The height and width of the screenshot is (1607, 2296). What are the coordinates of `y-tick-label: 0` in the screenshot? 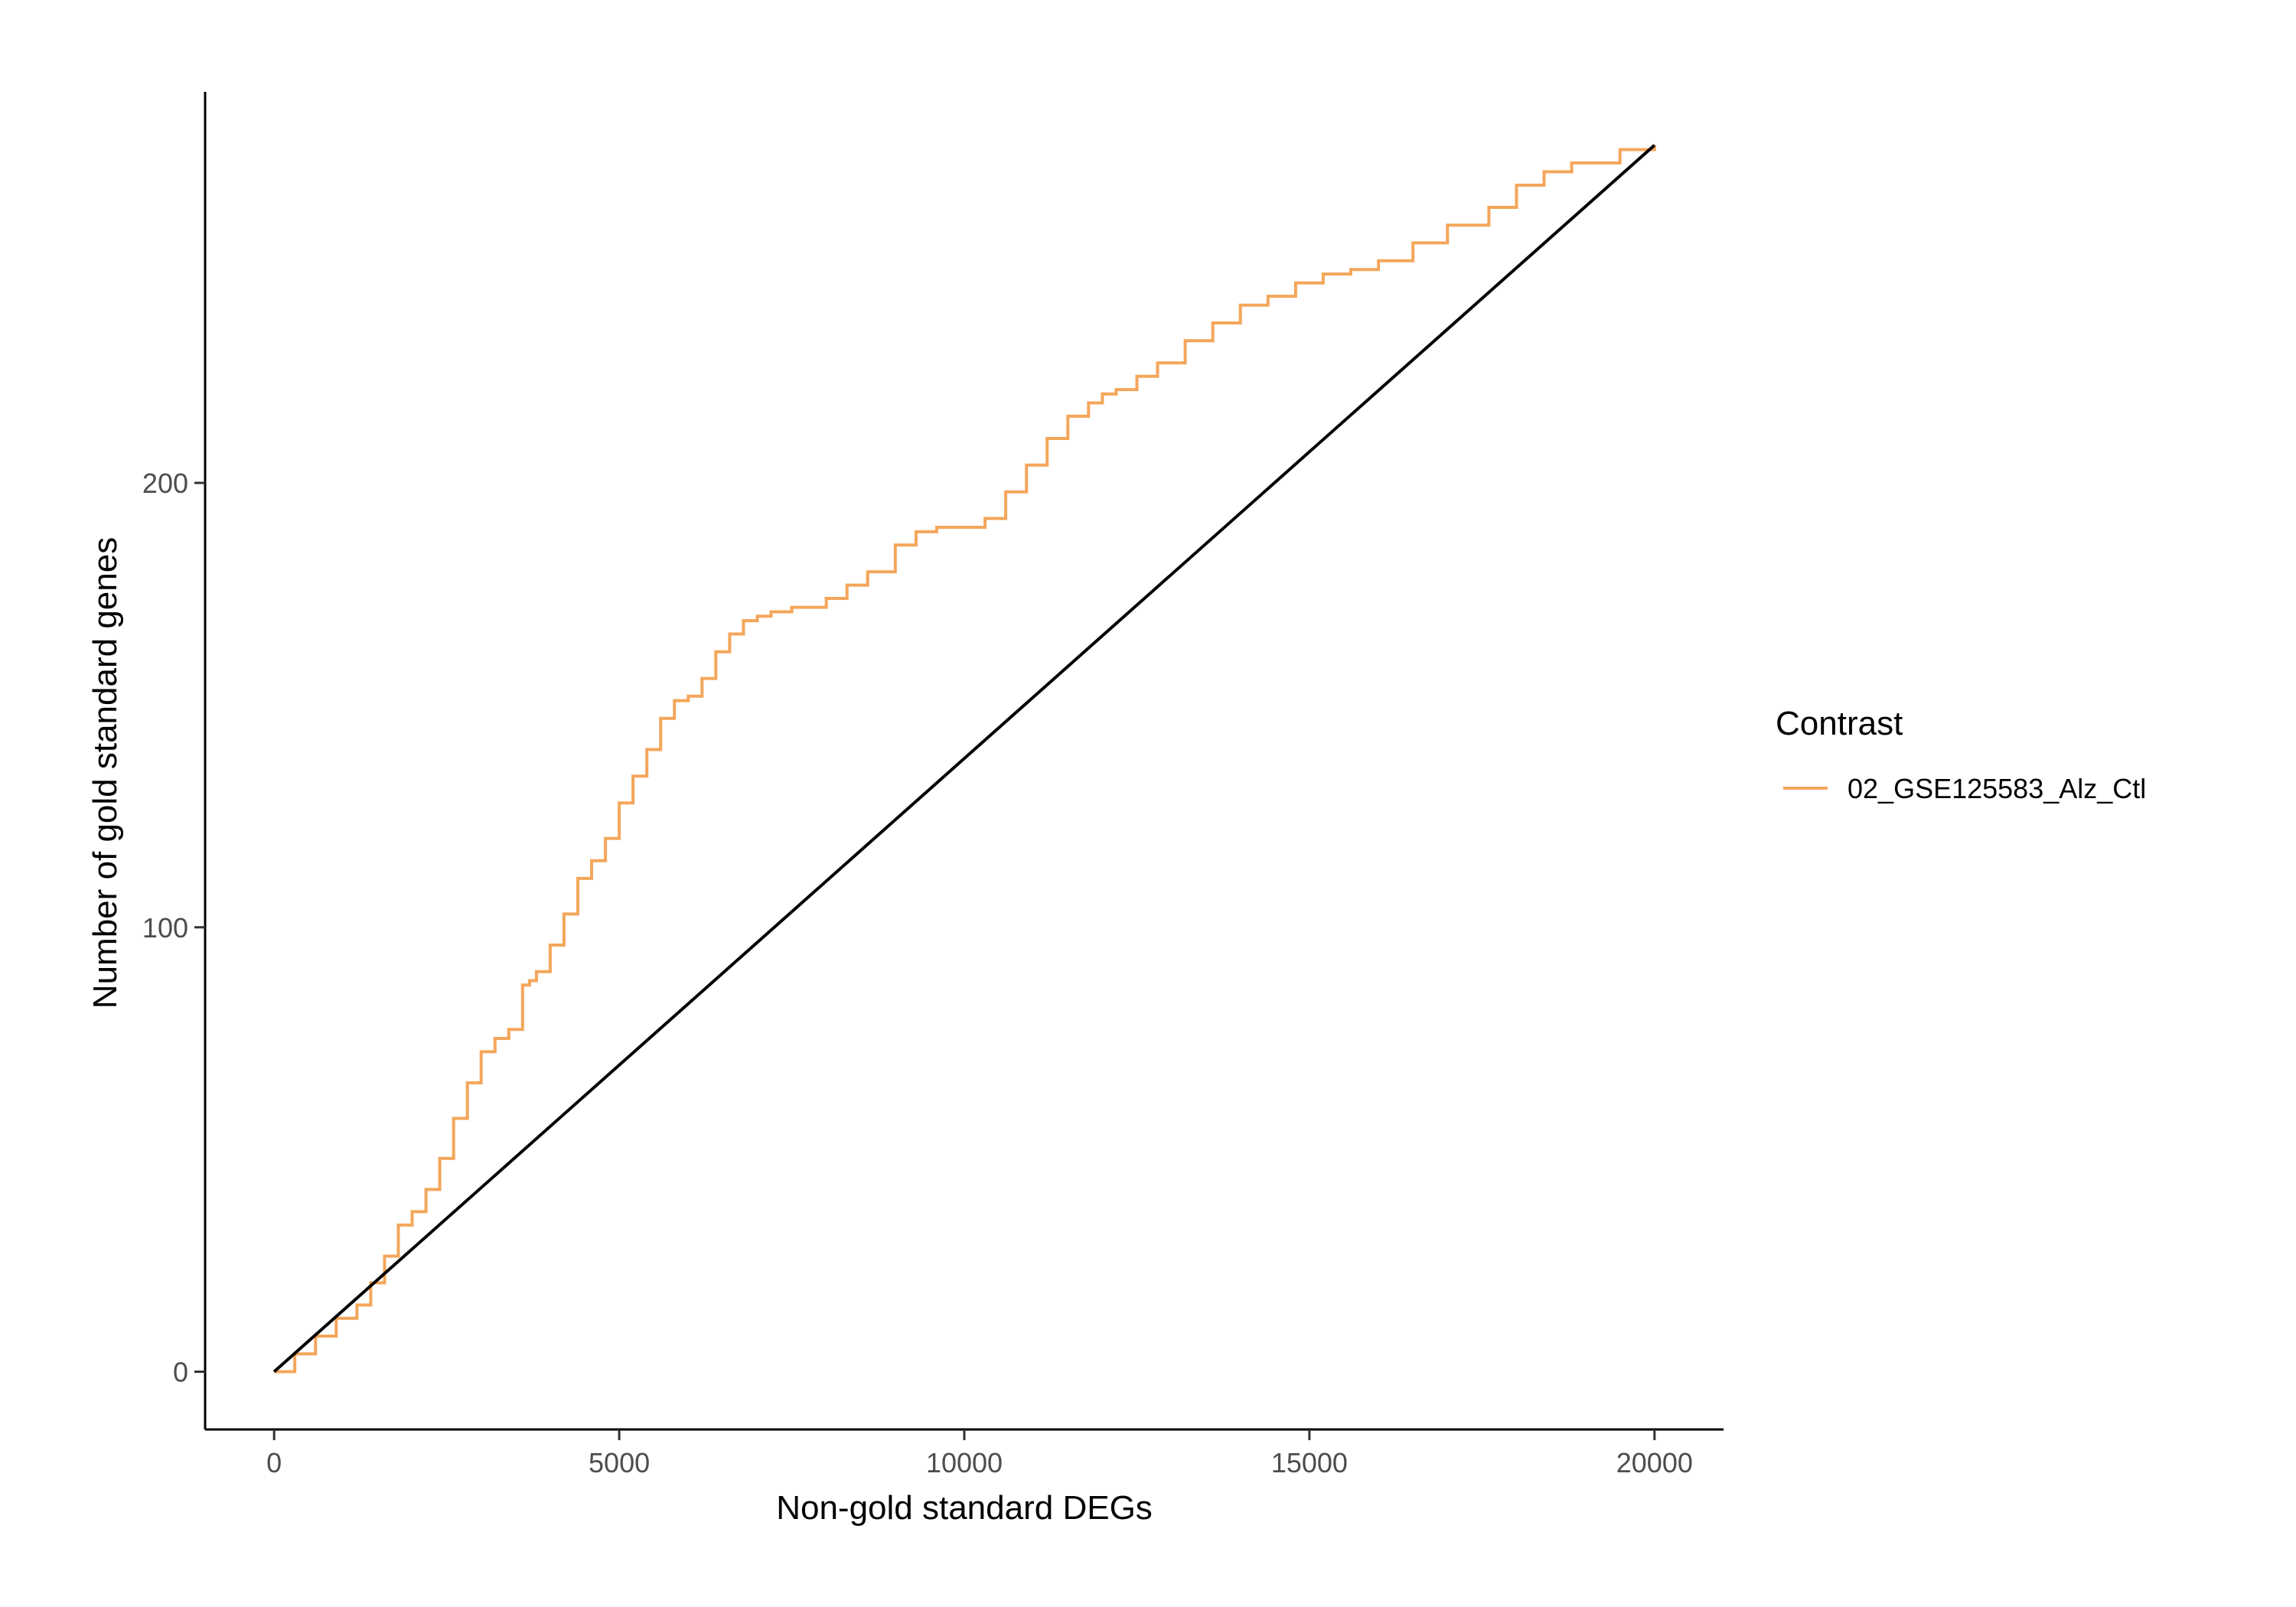 It's located at (180, 1373).